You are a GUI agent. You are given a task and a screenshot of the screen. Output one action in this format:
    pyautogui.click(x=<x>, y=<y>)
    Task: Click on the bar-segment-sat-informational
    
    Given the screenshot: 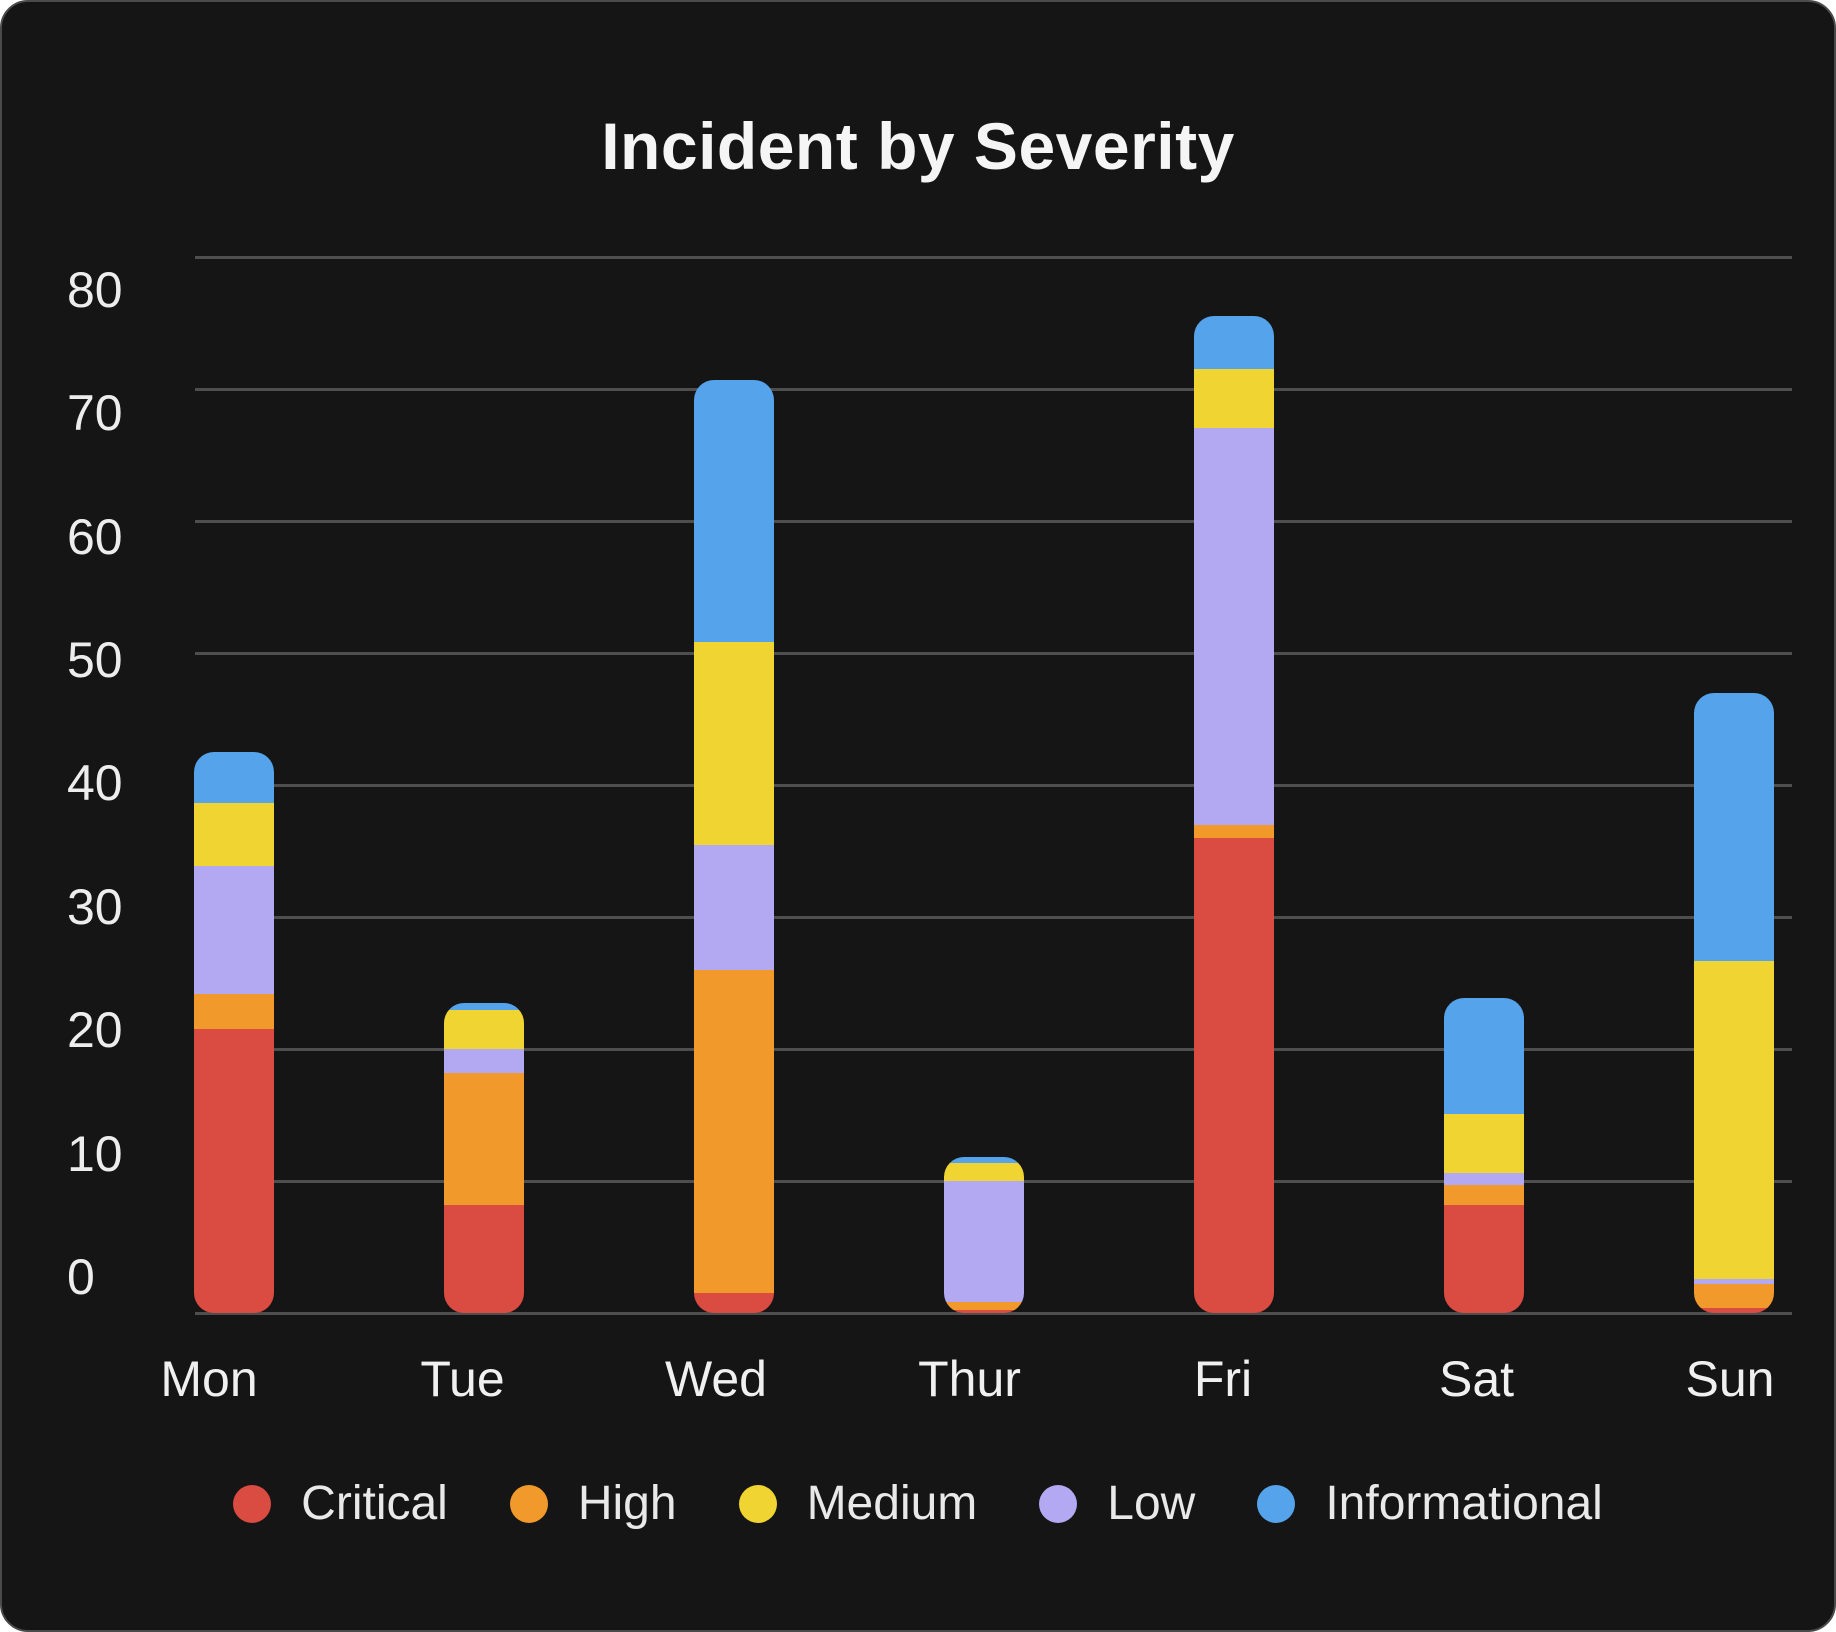 What is the action you would take?
    pyautogui.click(x=1484, y=1055)
    